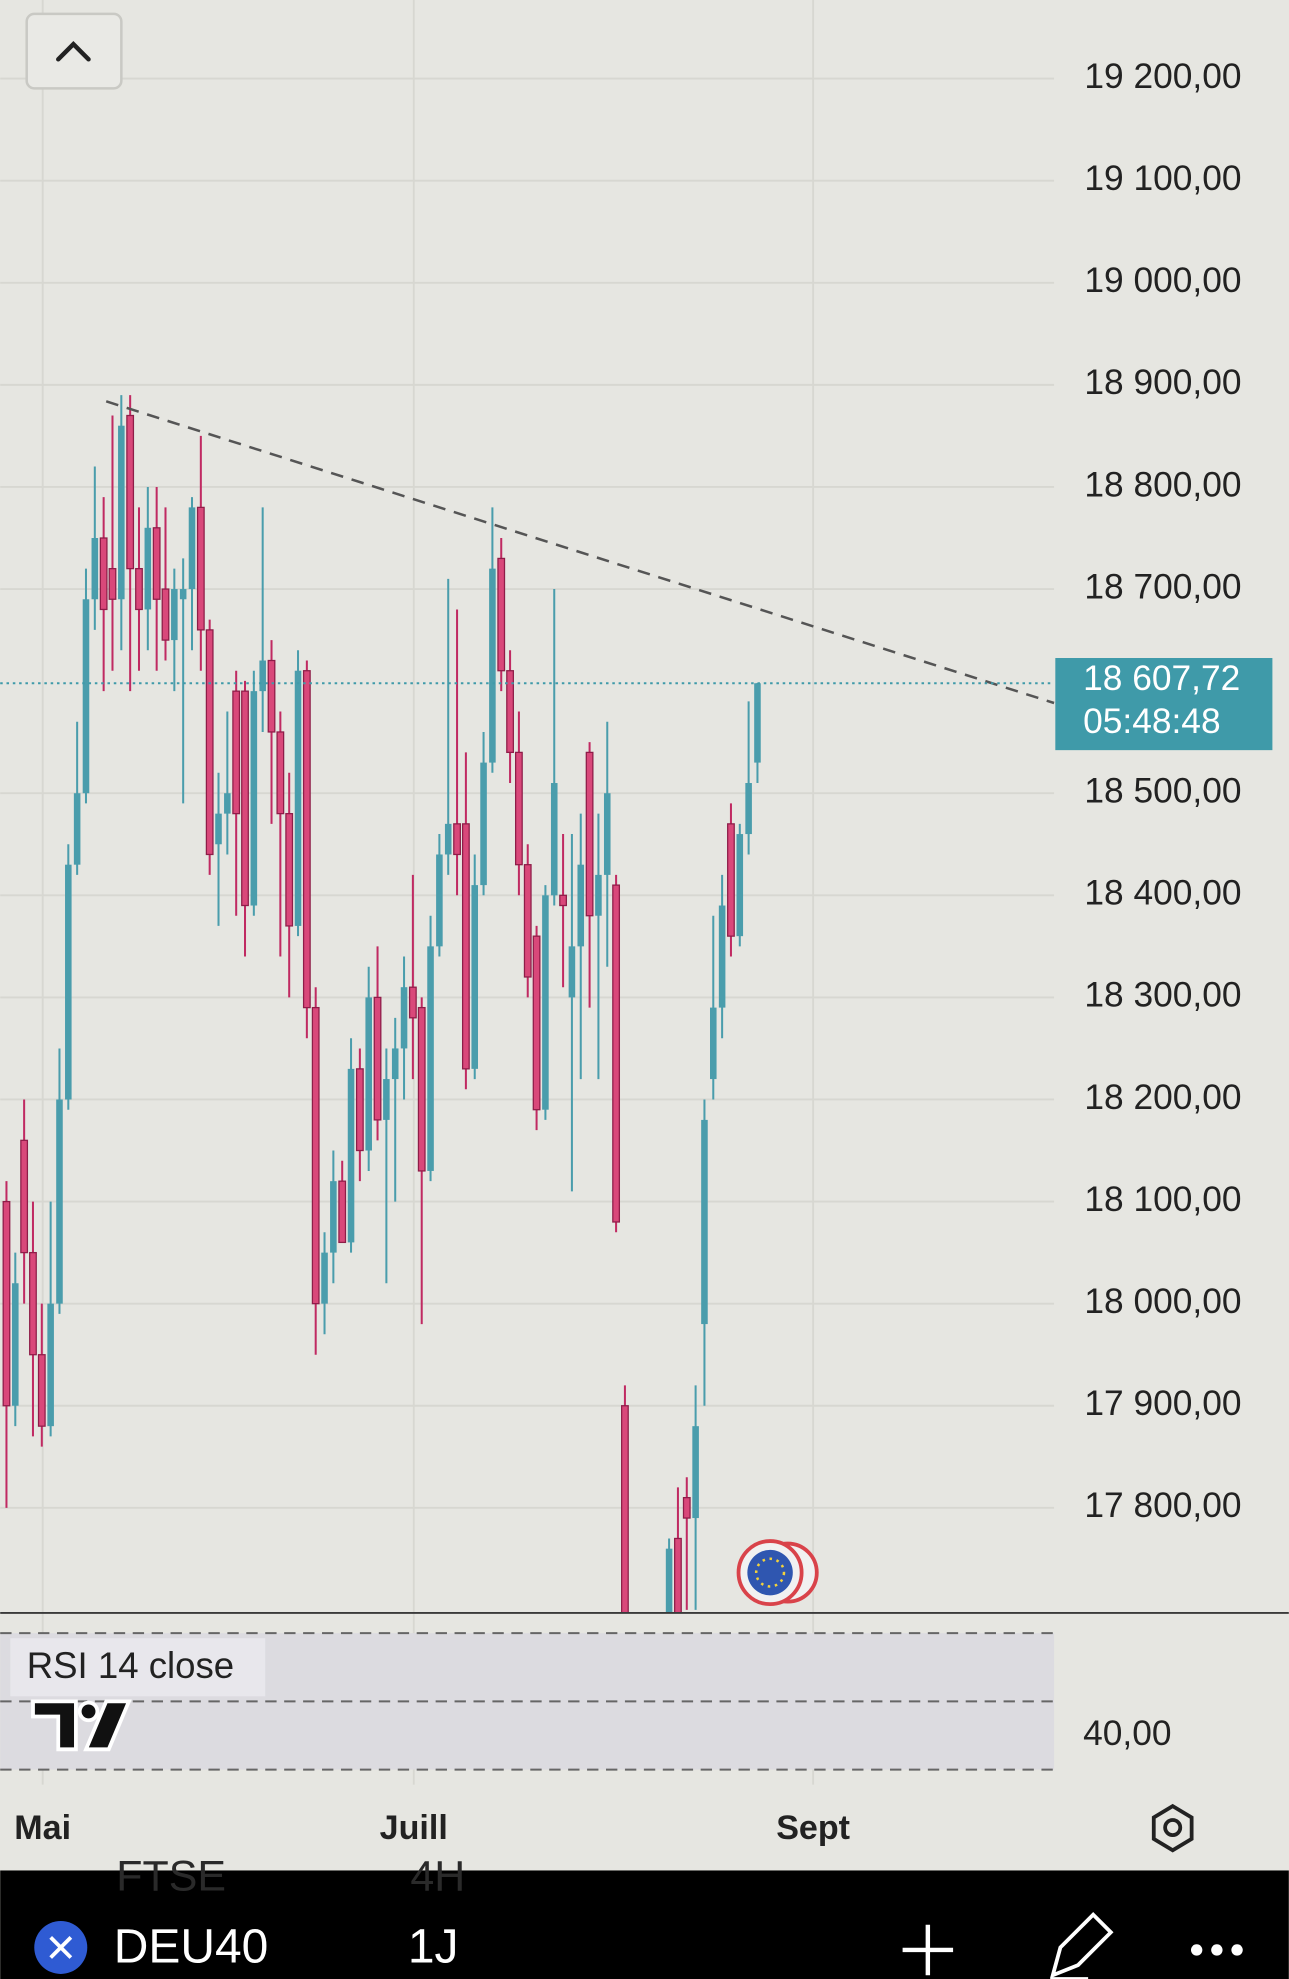 Image resolution: width=1289 pixels, height=1979 pixels. I want to click on rsi-label-box, so click(138, 1667).